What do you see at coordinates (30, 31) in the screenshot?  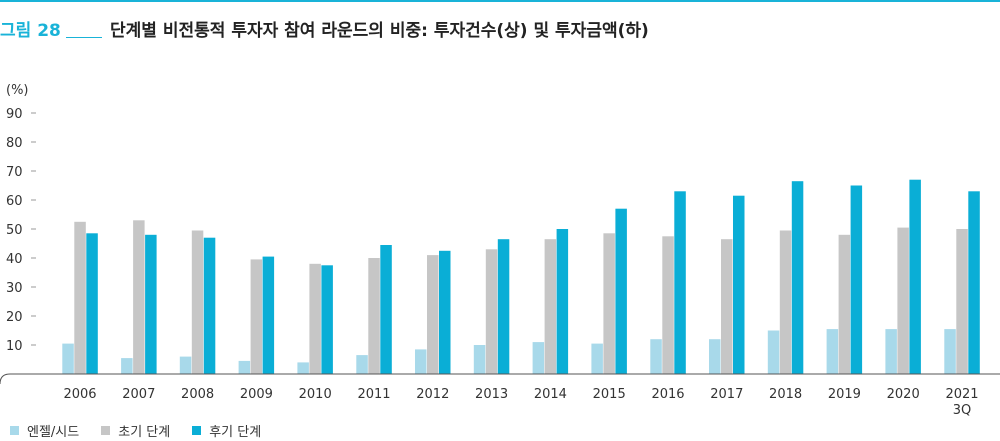 I see `figure-label: 그림 28` at bounding box center [30, 31].